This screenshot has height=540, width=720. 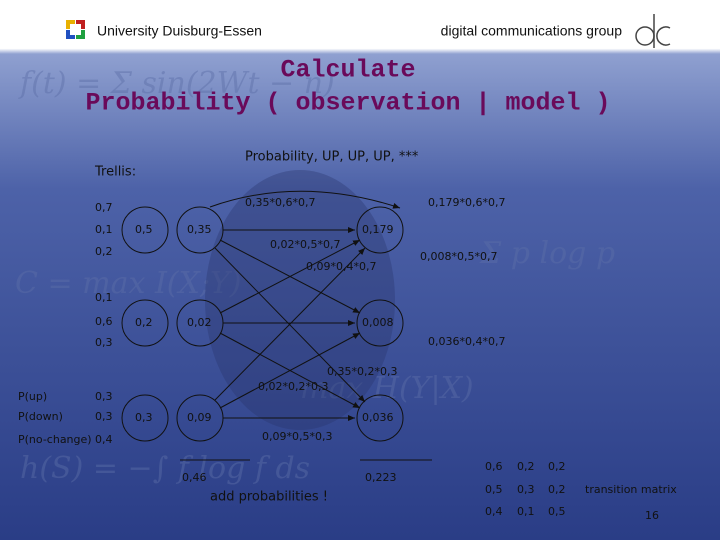 I want to click on sum: 0,46, so click(x=194, y=477).